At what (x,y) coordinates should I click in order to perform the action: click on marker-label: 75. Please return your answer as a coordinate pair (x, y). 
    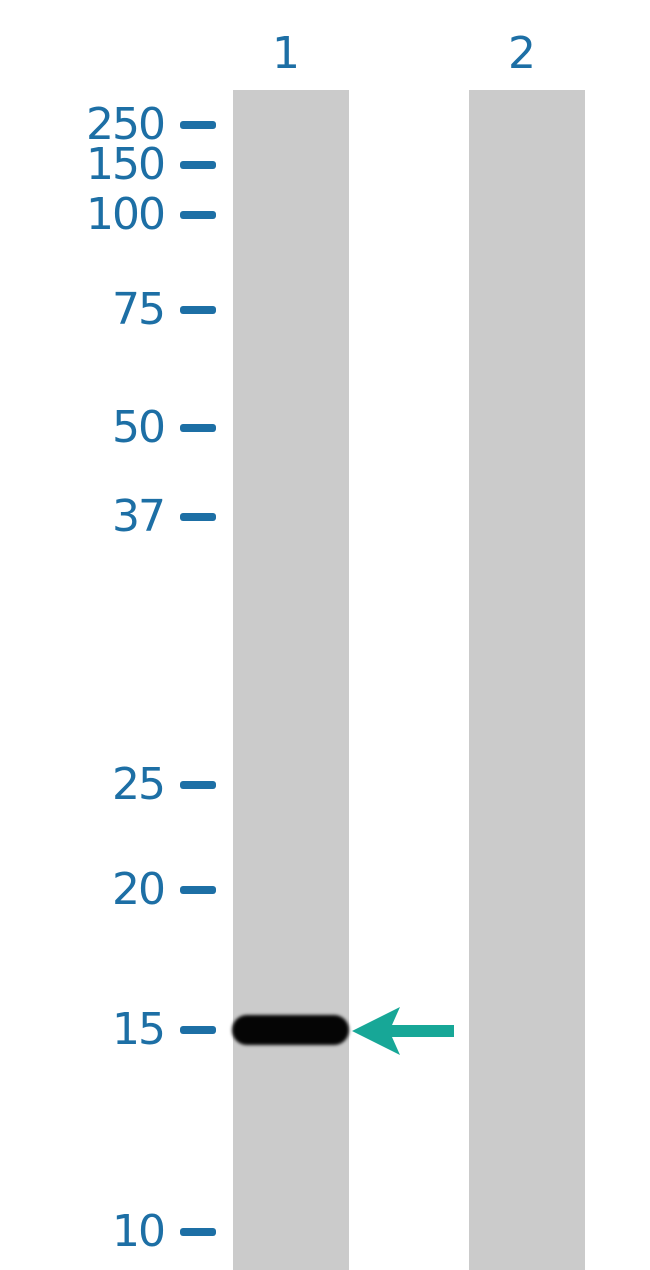
    Looking at the image, I should click on (139, 309).